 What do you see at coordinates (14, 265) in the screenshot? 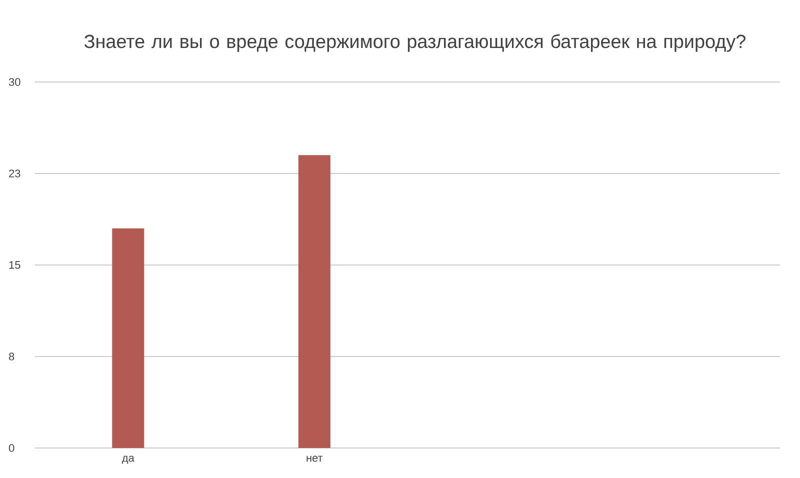
I see `y-tick-label: 15` at bounding box center [14, 265].